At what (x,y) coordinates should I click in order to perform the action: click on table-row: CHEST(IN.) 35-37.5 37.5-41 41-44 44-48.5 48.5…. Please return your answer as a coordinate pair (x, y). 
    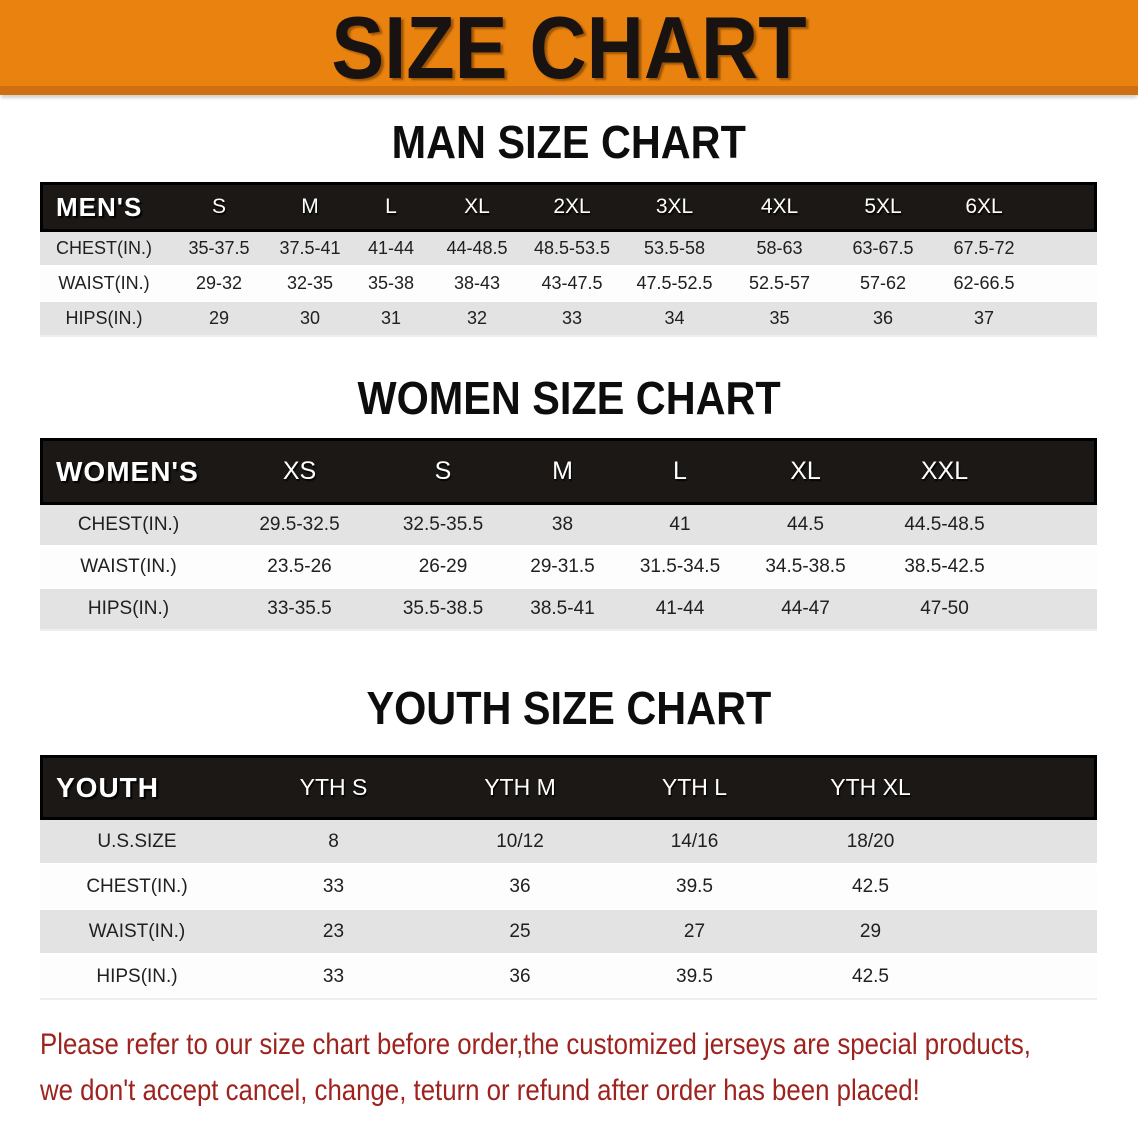
    Looking at the image, I should click on (568, 249).